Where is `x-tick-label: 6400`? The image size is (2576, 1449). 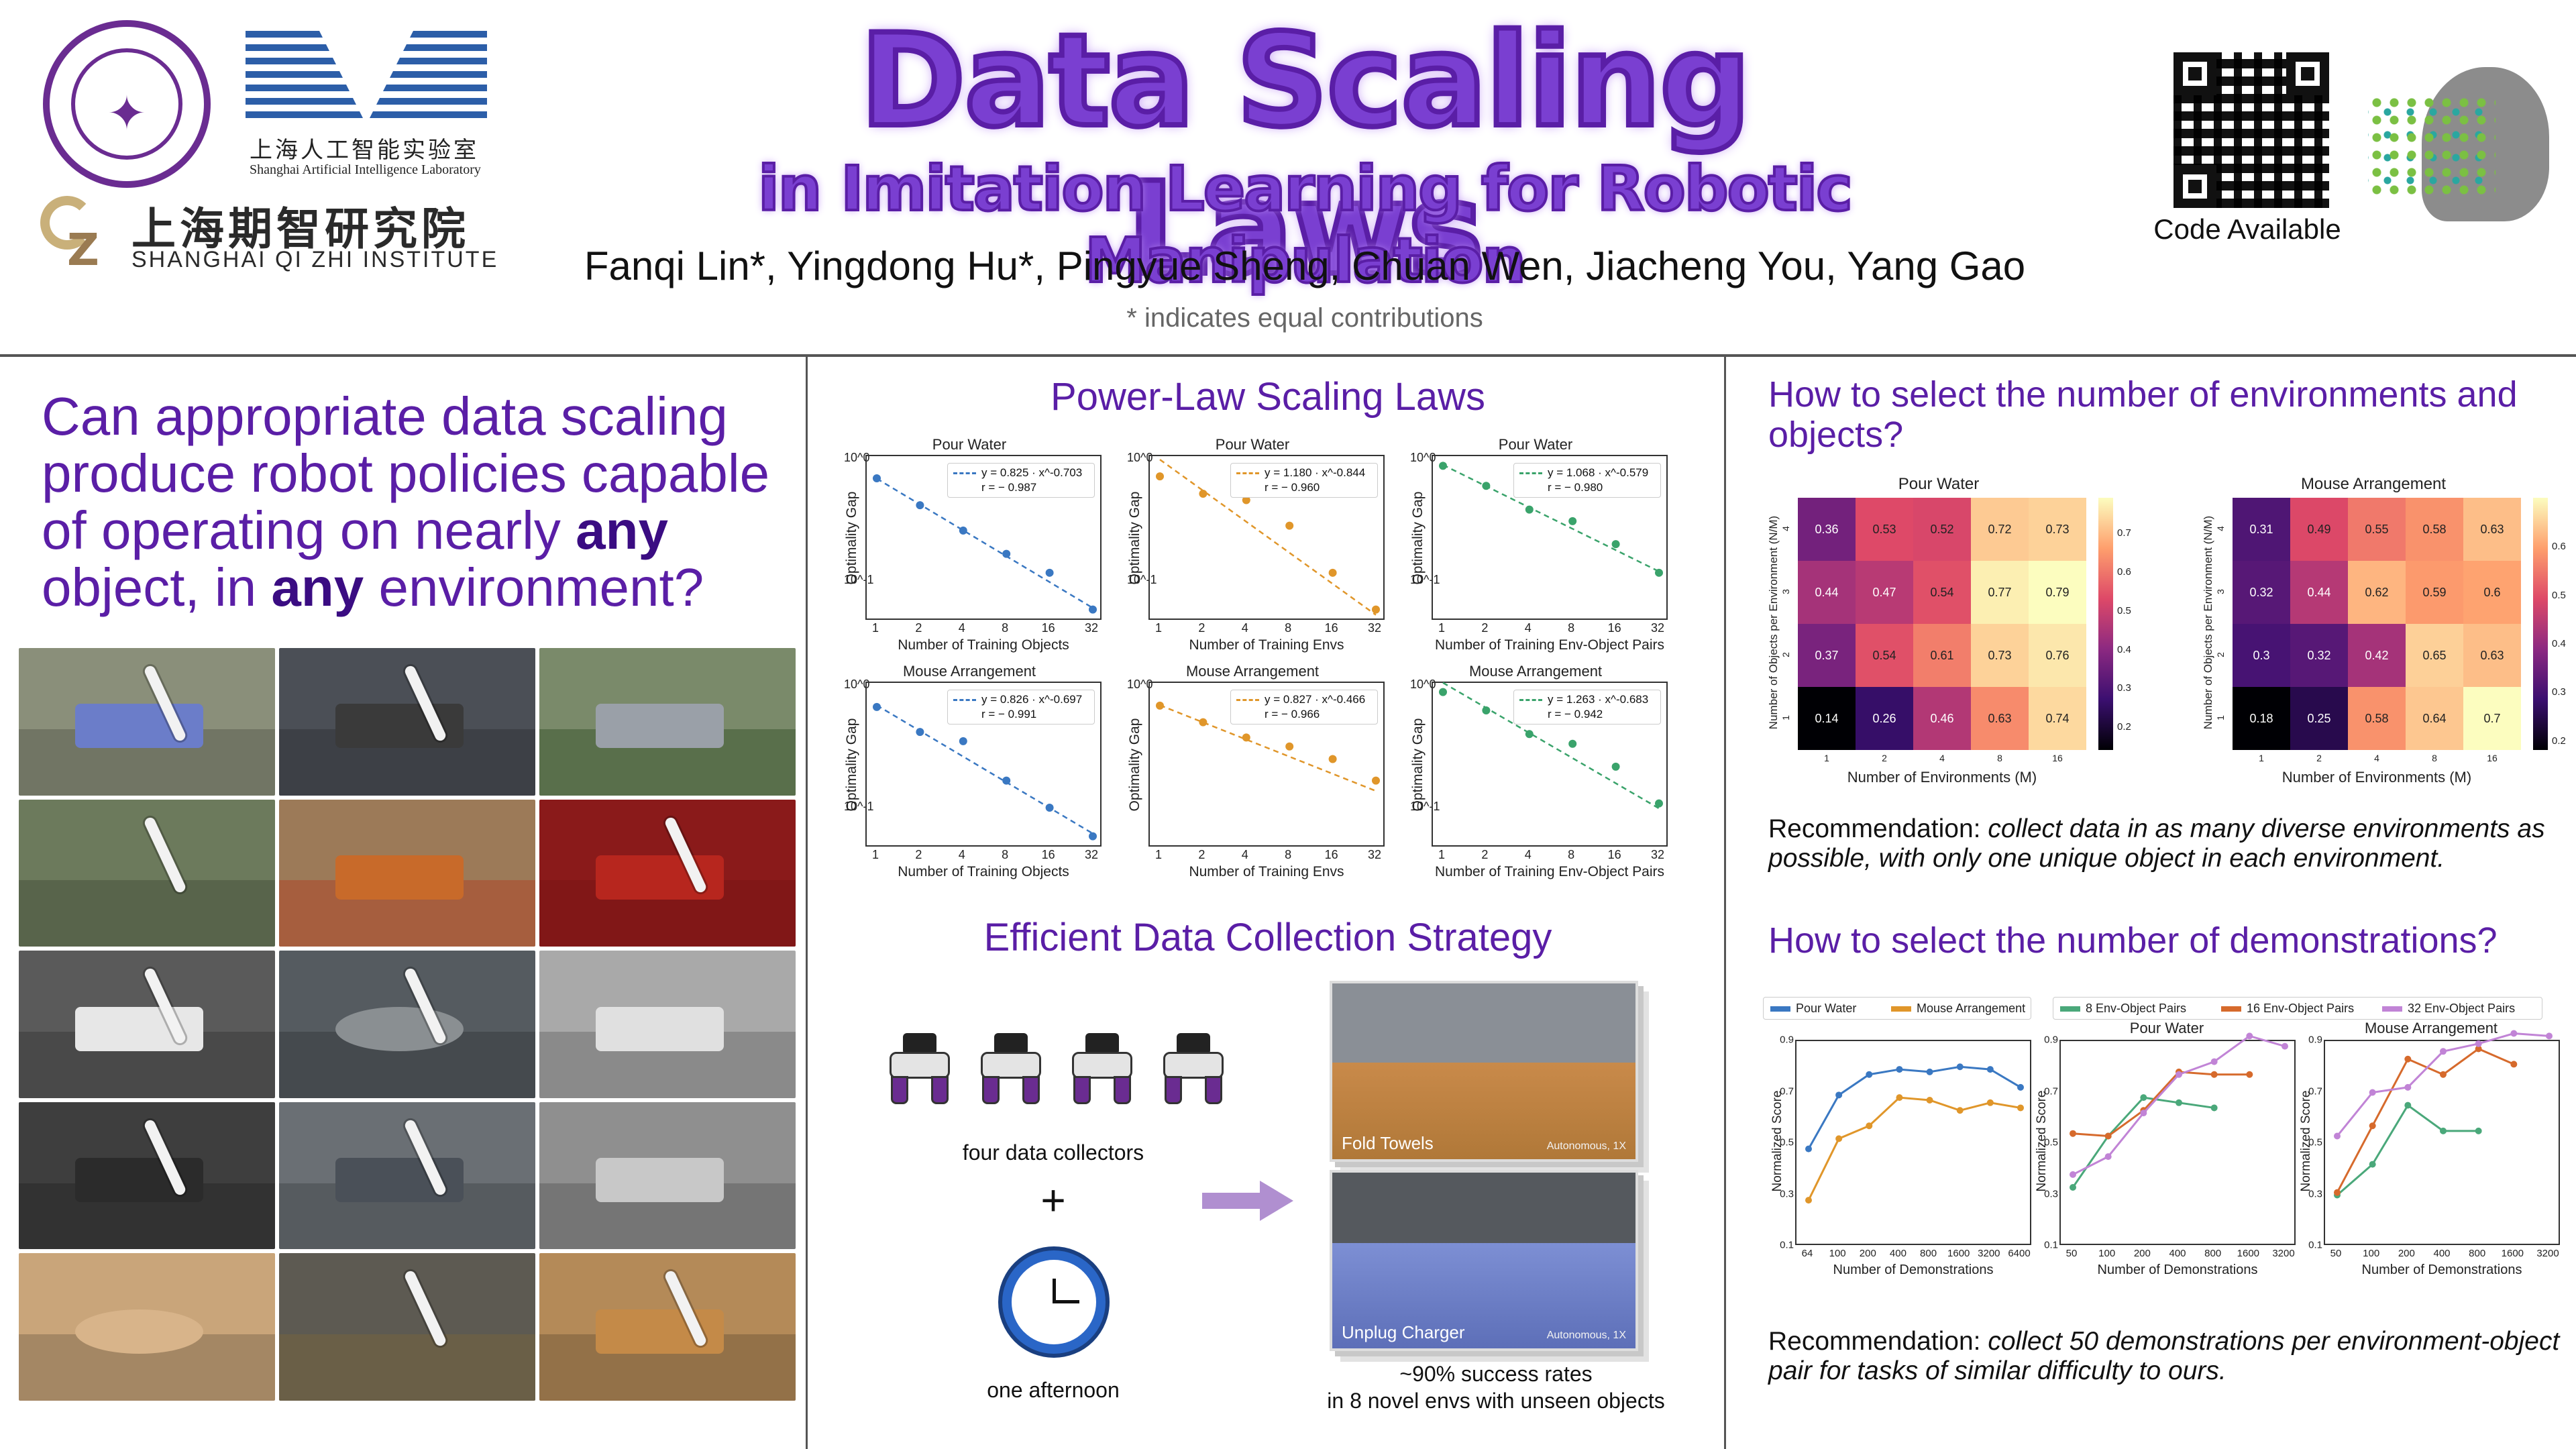 x-tick-label: 6400 is located at coordinates (2019, 1253).